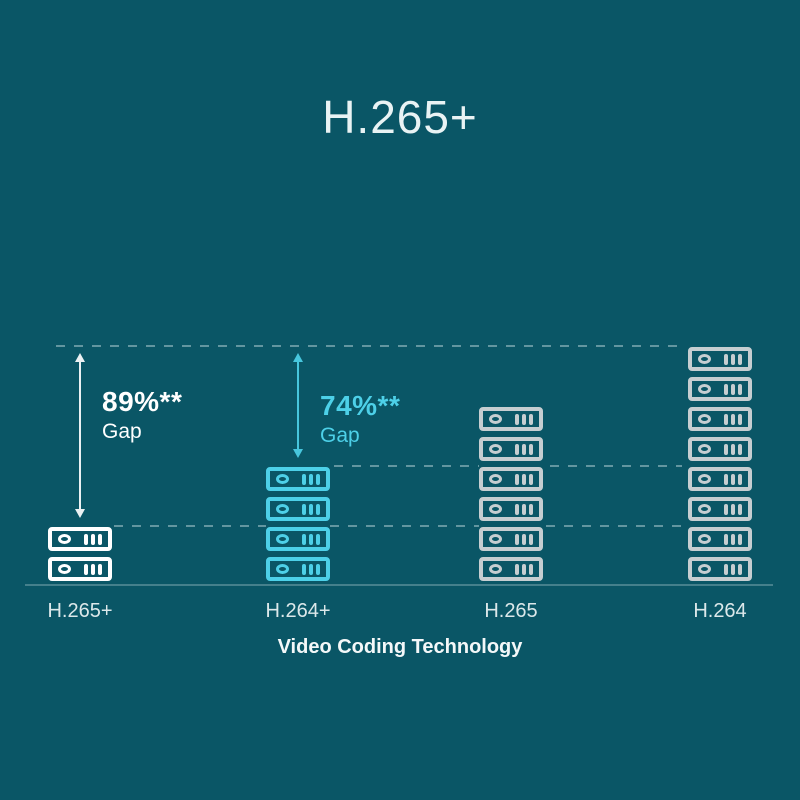 This screenshot has width=800, height=800. Describe the element at coordinates (80, 513) in the screenshot. I see `arrowhead-down-icon` at that location.